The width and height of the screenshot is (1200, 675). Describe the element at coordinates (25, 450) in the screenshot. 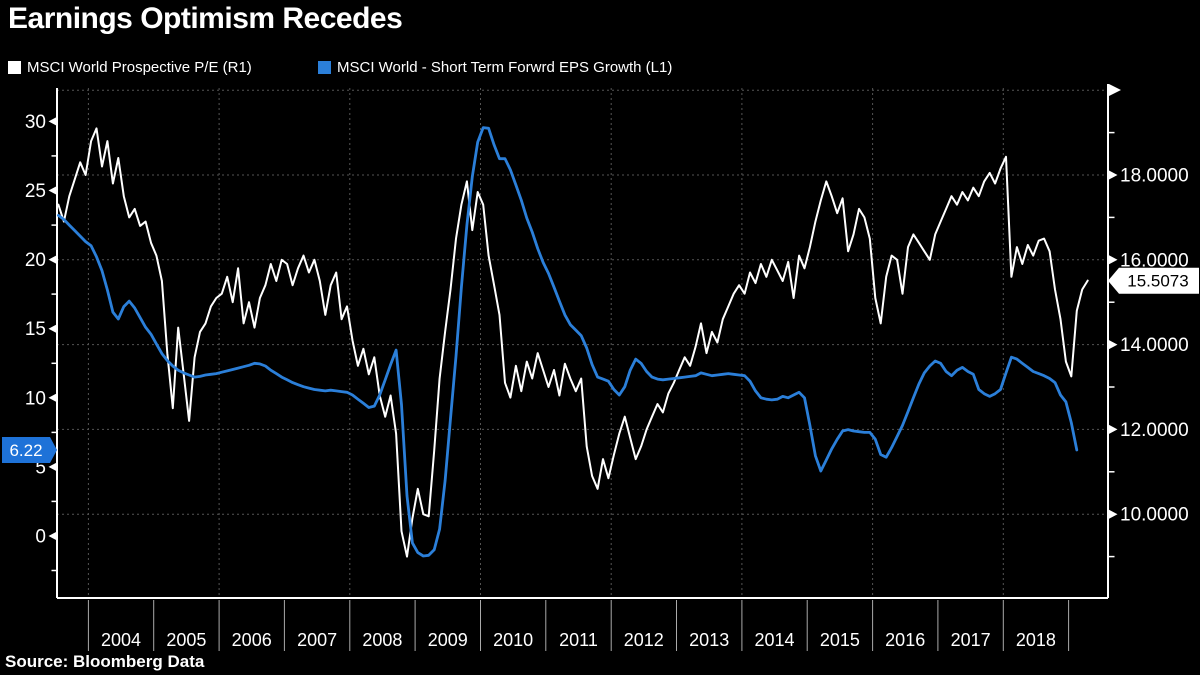

I see `left-badge-label: 6.22` at that location.